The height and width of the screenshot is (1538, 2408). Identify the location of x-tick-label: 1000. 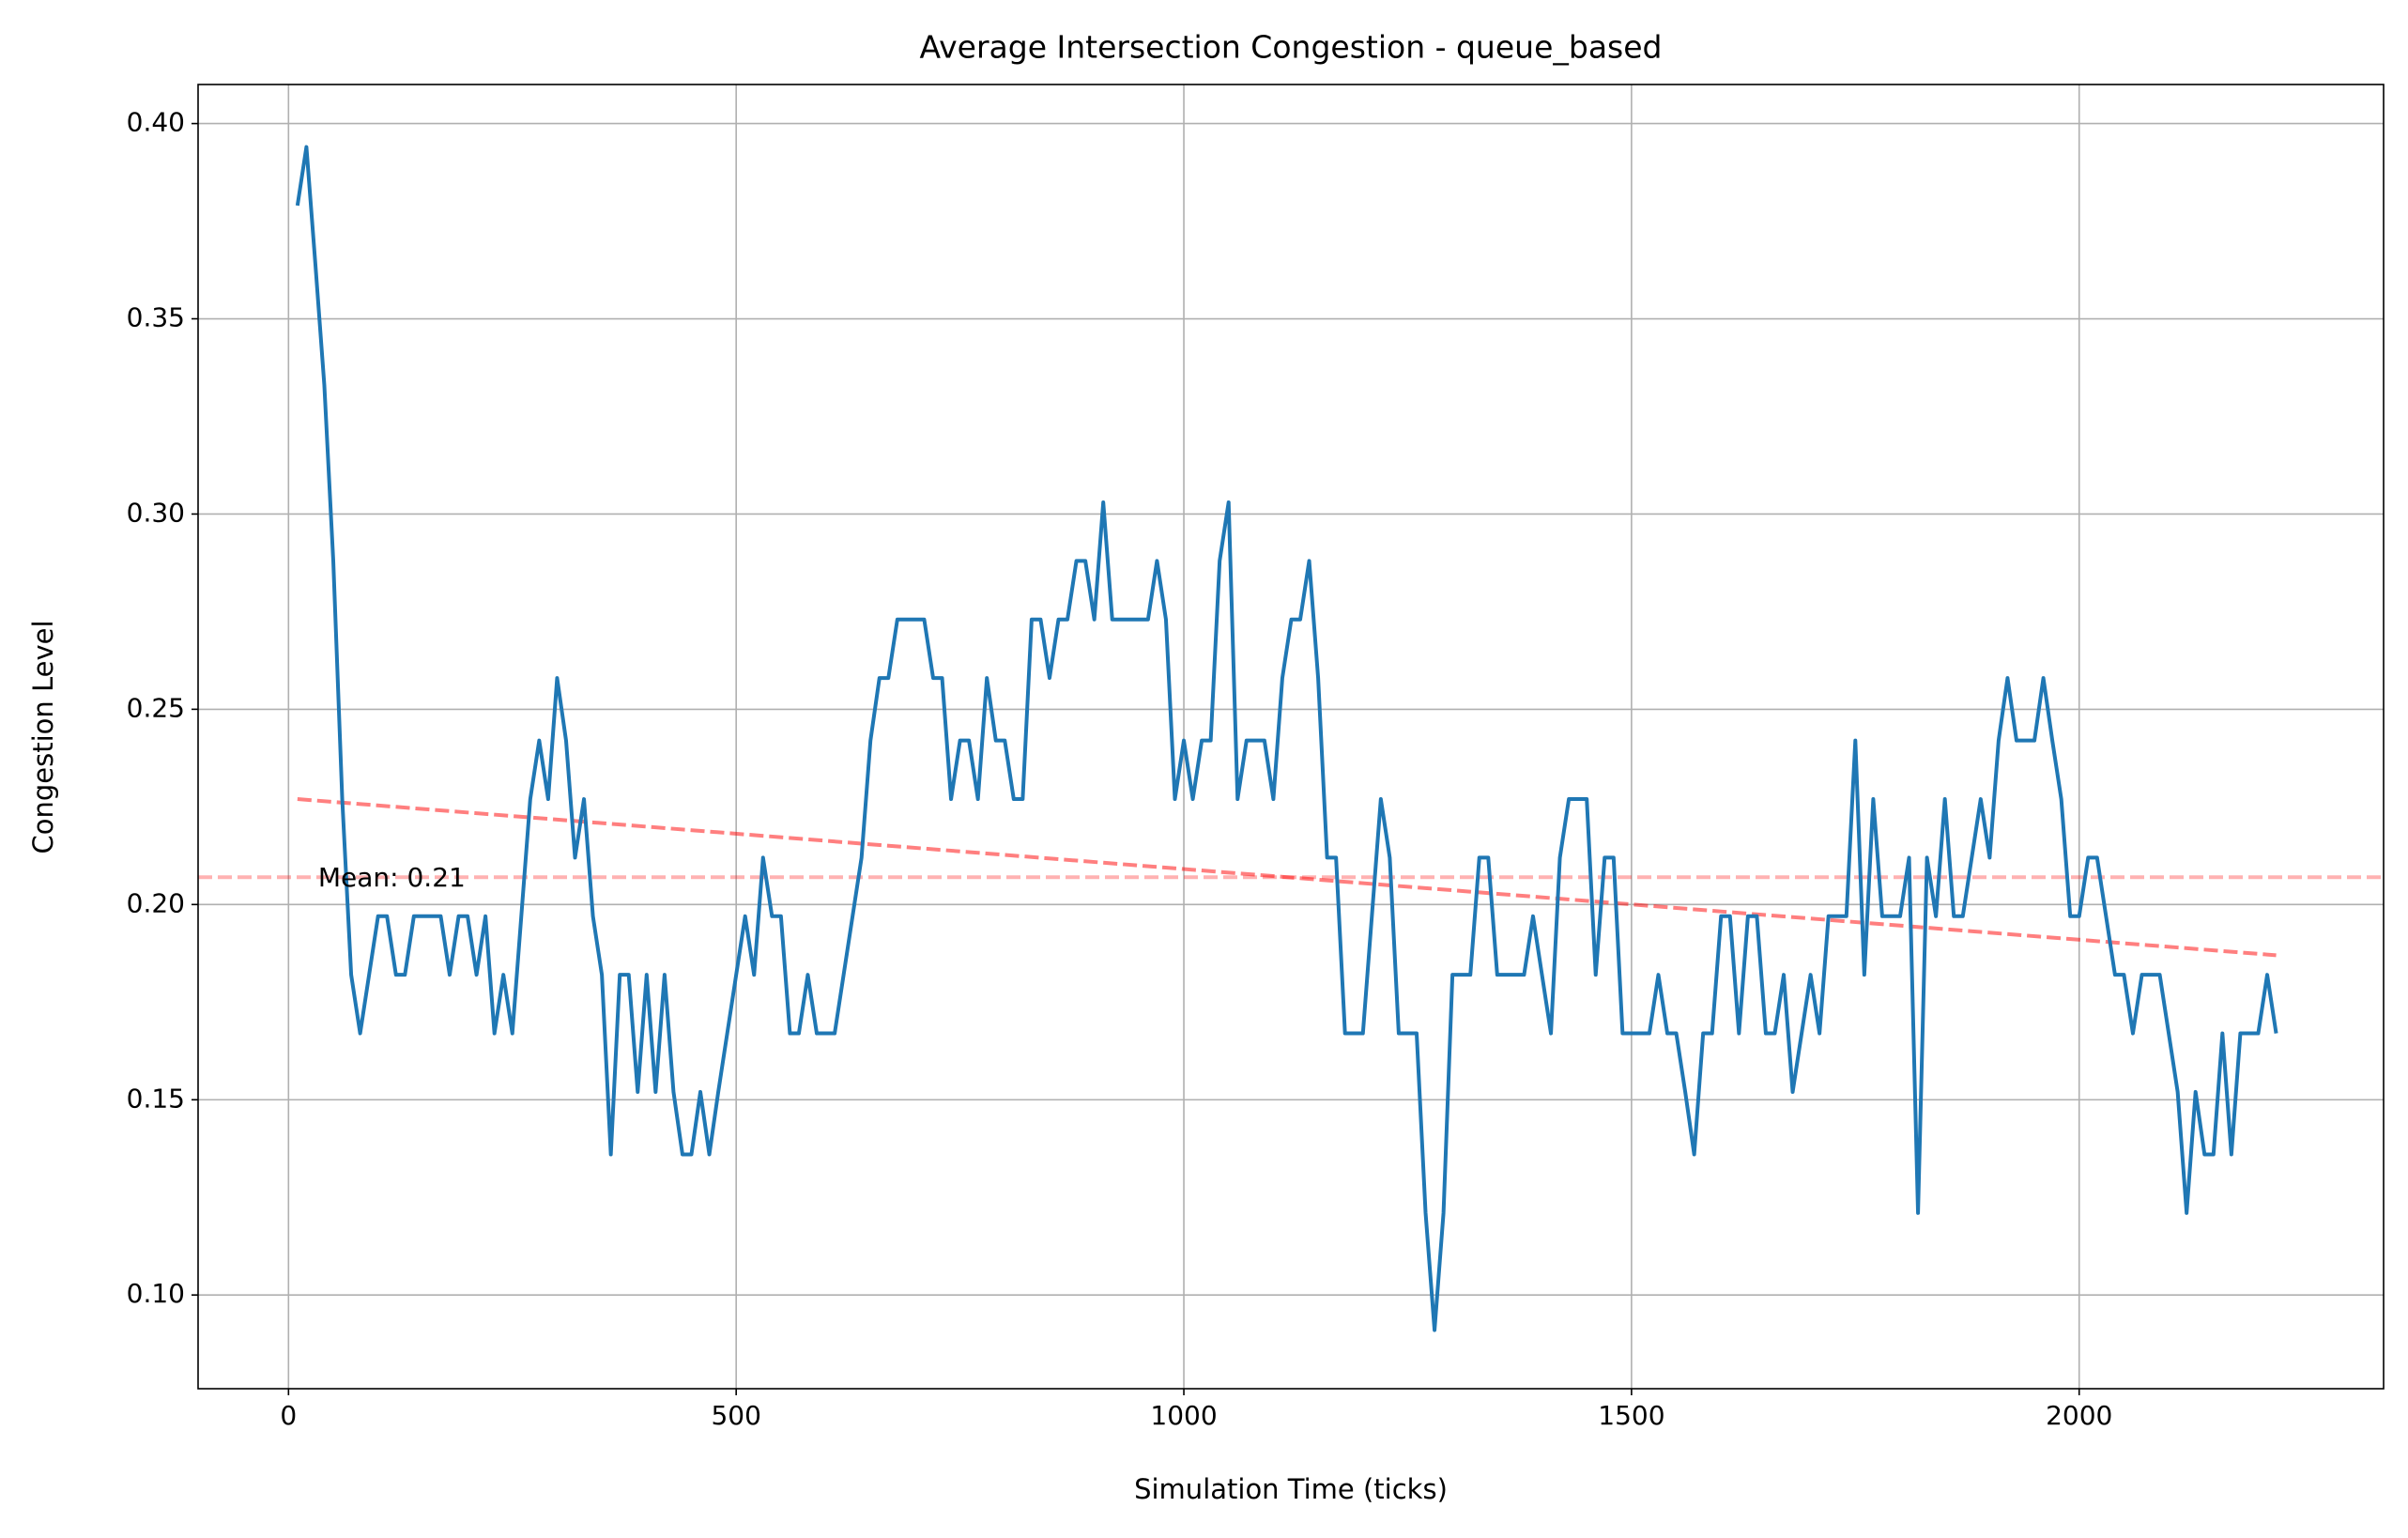
(1183, 1415).